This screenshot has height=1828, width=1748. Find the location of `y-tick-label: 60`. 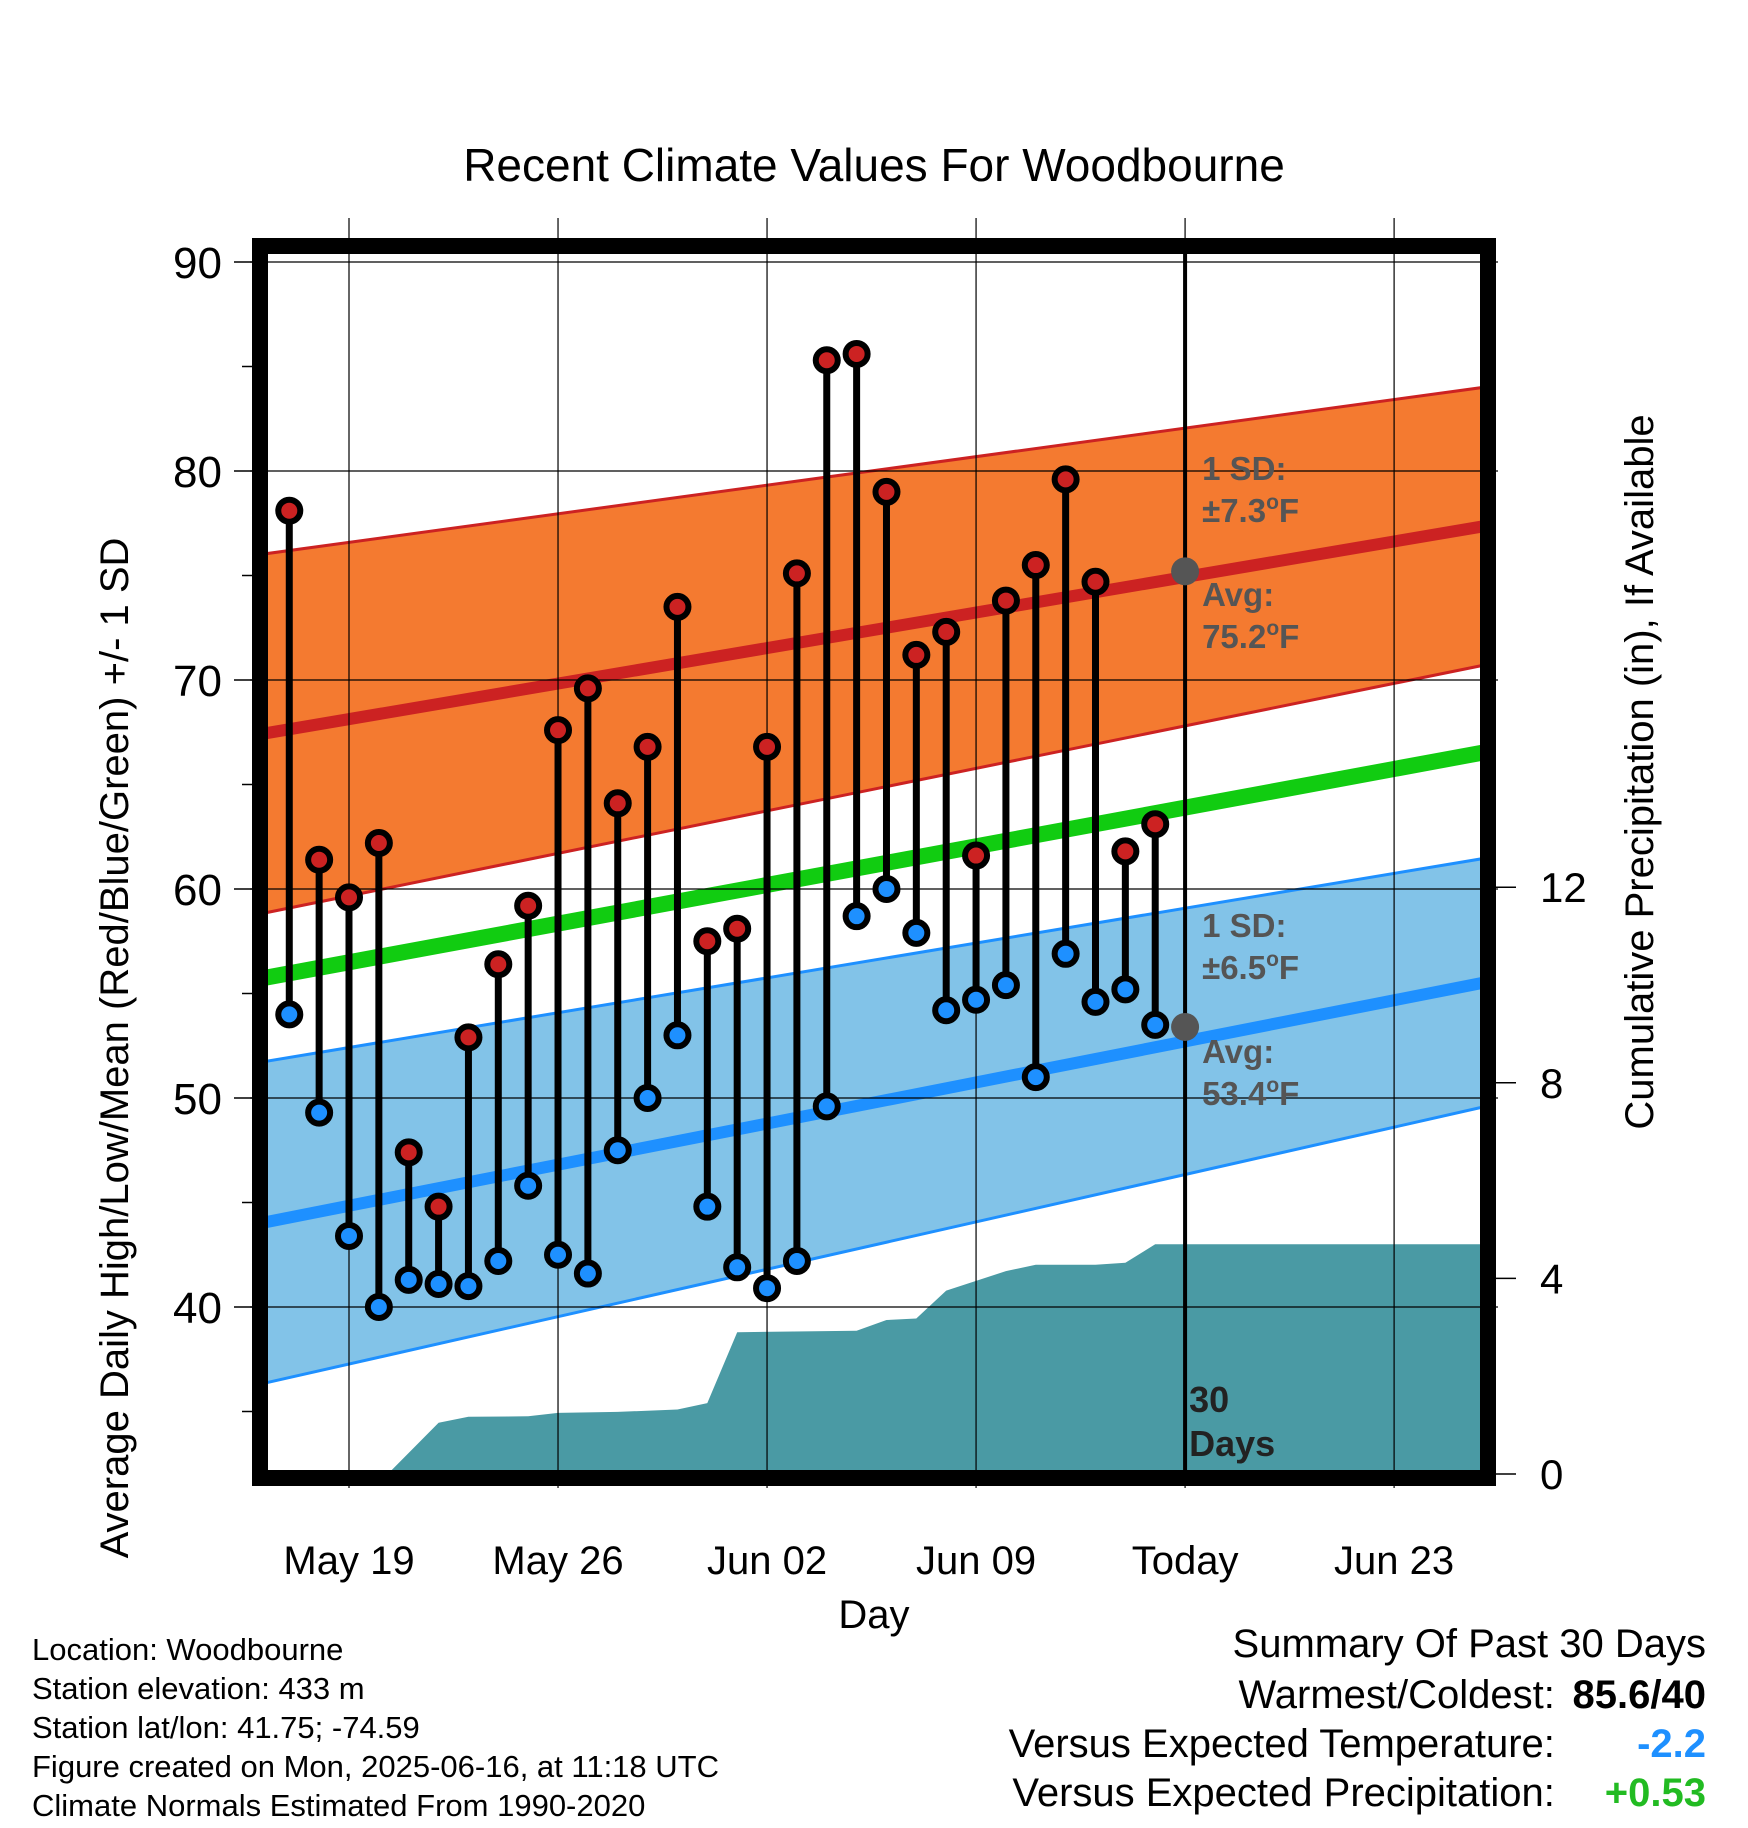

y-tick-label: 60 is located at coordinates (197, 890).